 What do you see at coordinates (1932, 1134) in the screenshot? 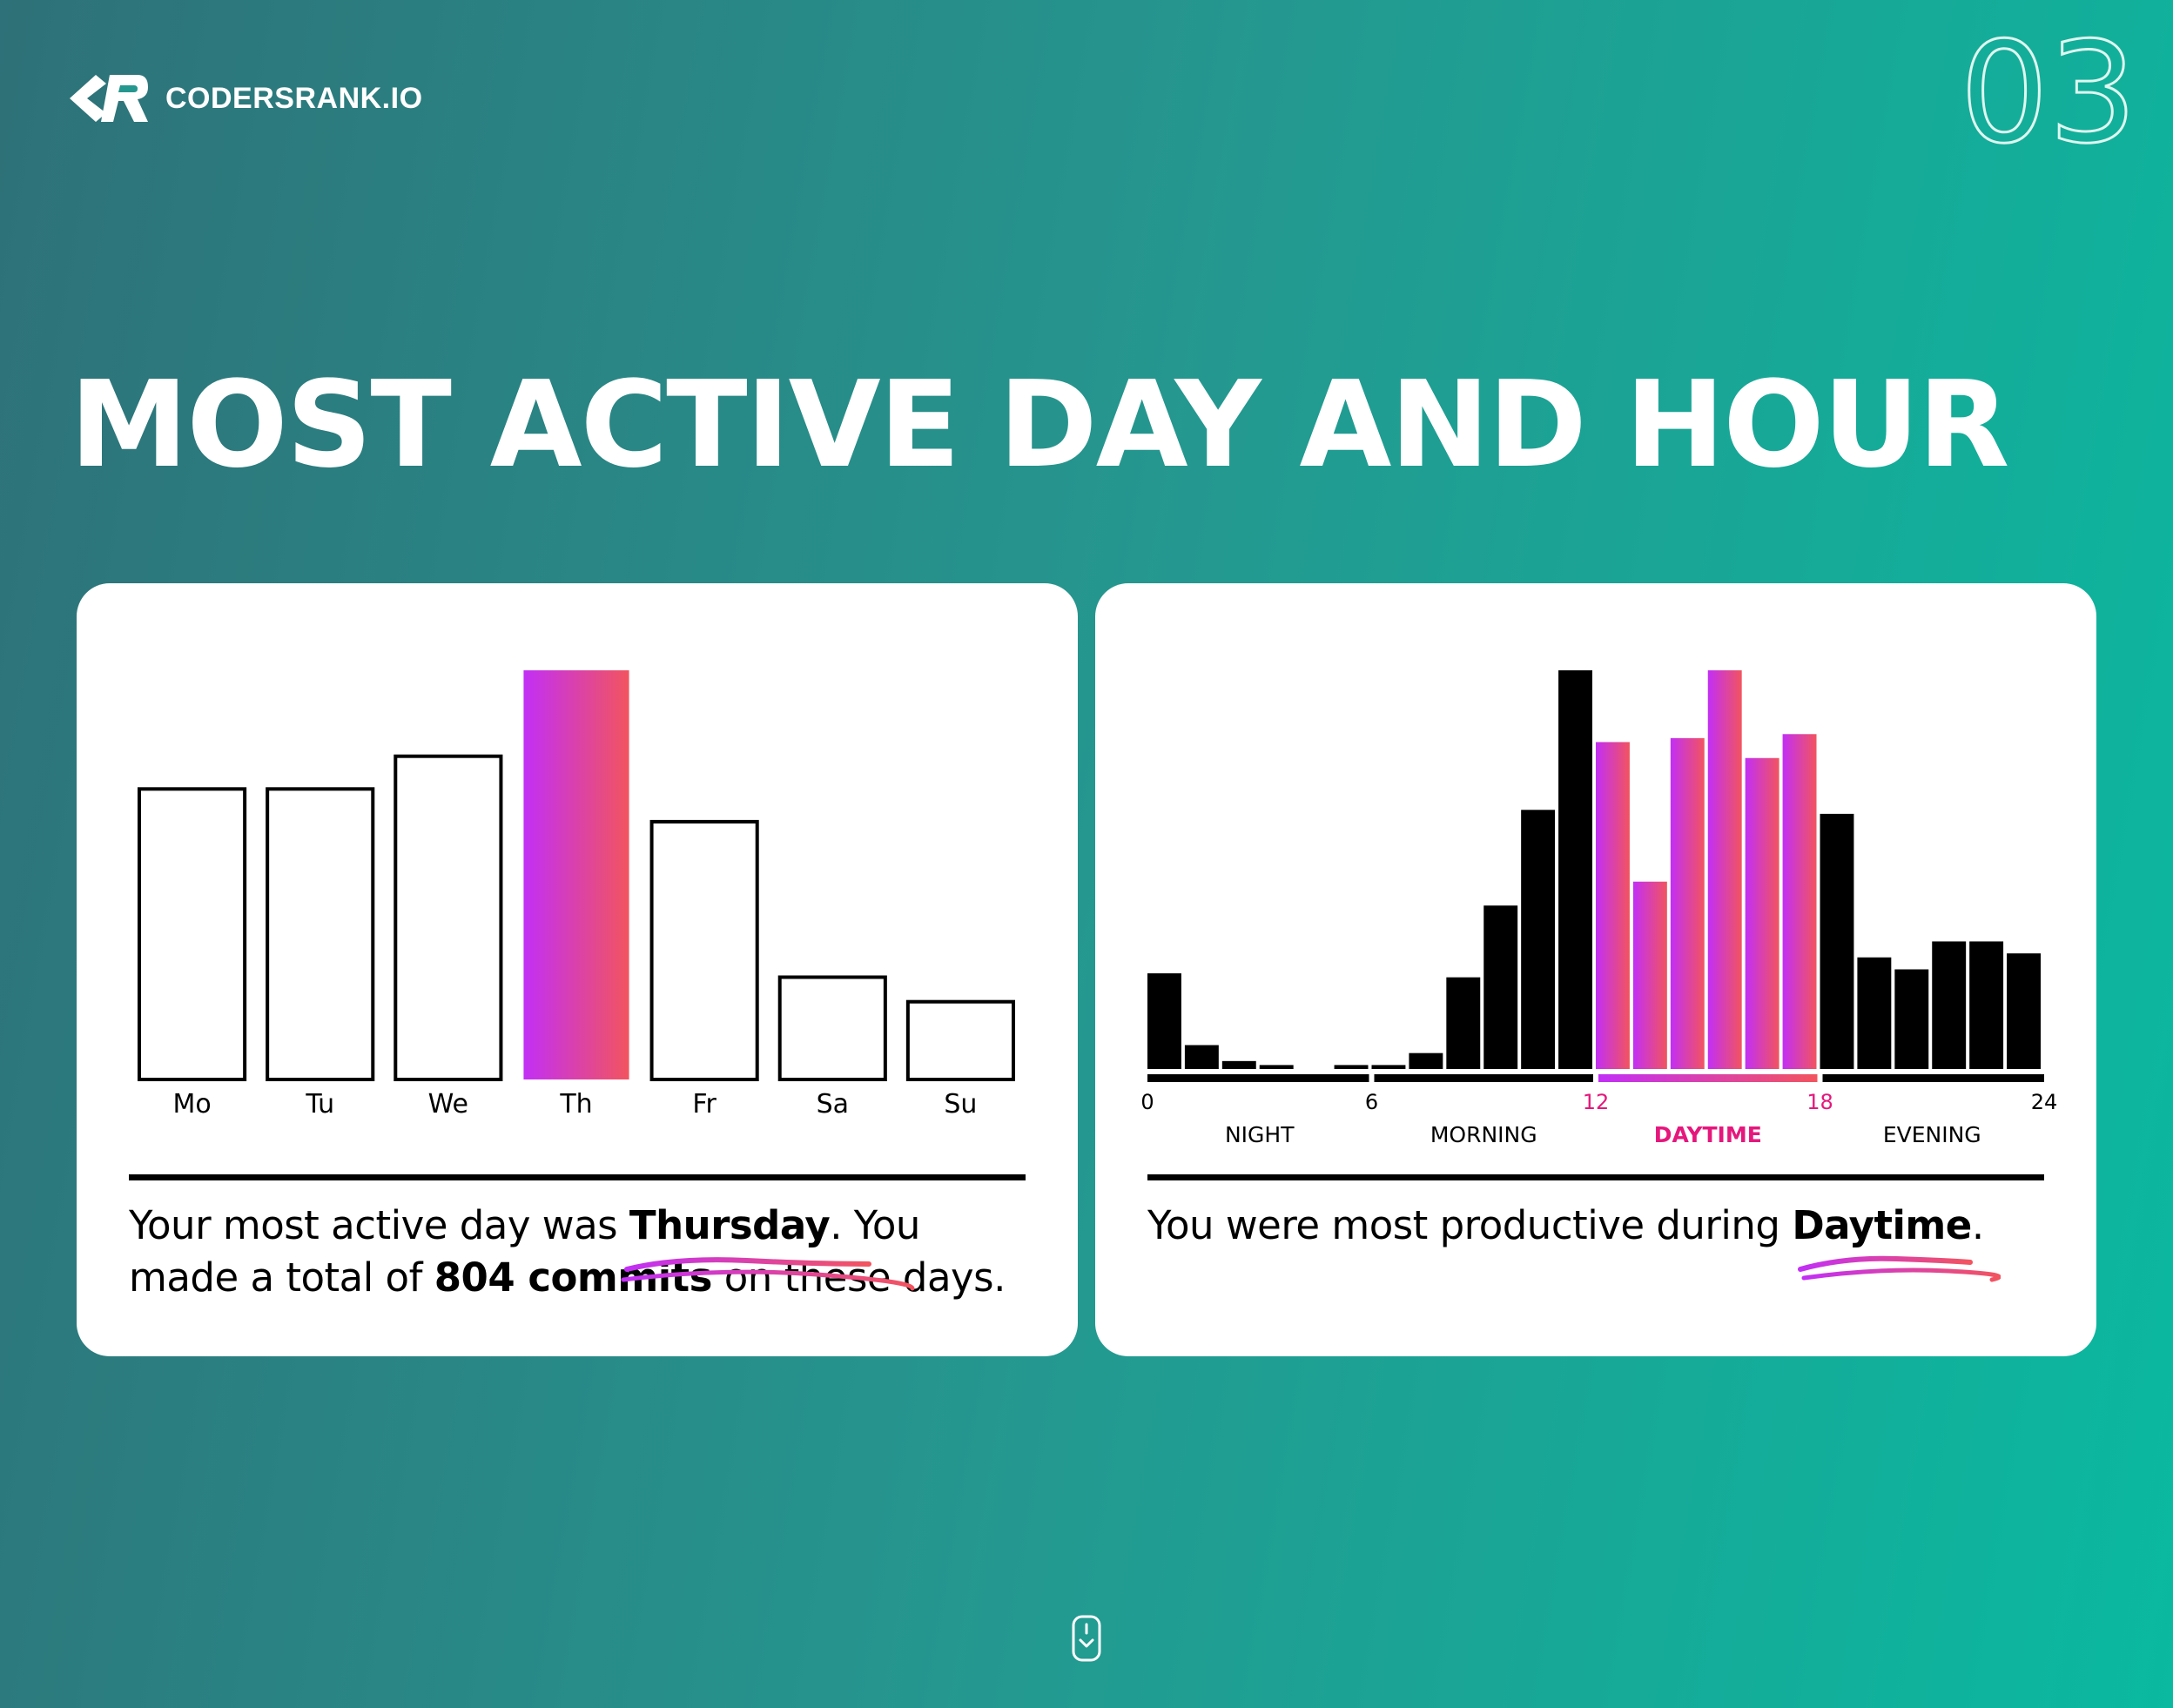
I see `period-label: EVENING` at bounding box center [1932, 1134].